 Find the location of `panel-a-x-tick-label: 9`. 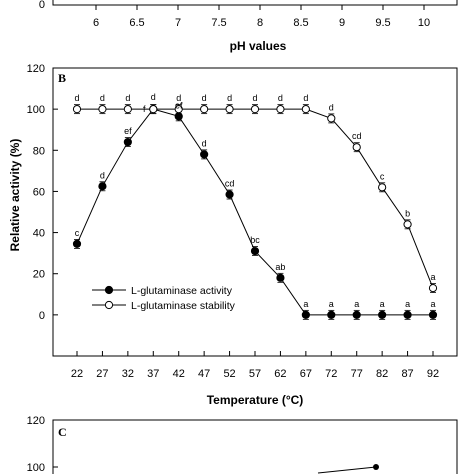

panel-a-x-tick-label: 9 is located at coordinates (342, 23).